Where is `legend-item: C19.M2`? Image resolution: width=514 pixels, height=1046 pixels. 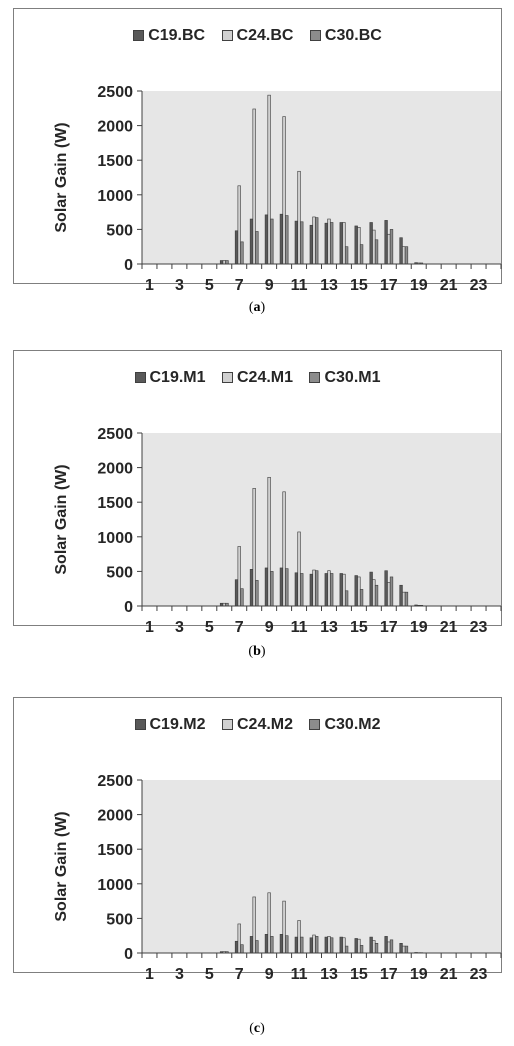
legend-item: C19.M2 is located at coordinates (170, 725).